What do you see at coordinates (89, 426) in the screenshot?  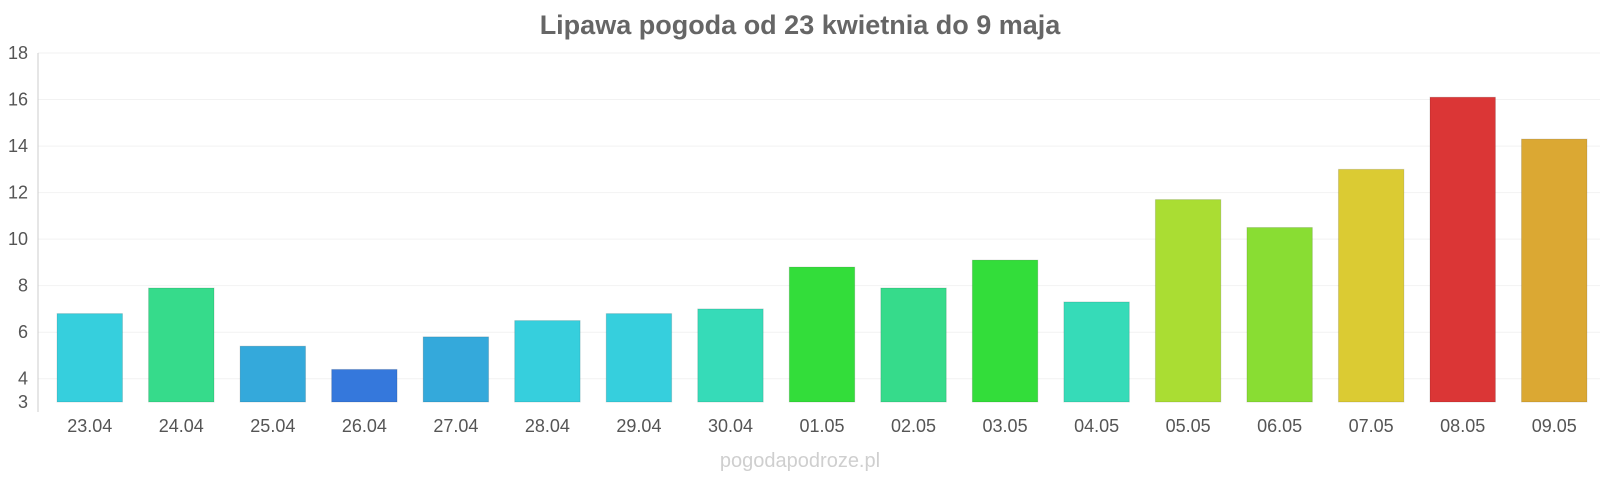 I see `x-tick-label: 23.04` at bounding box center [89, 426].